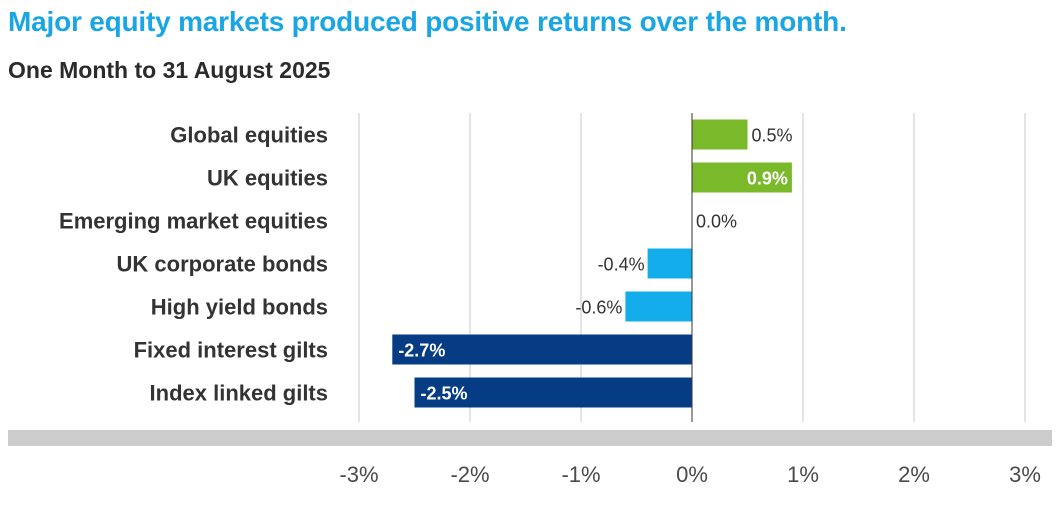  Describe the element at coordinates (692, 474) in the screenshot. I see `x-tick-label: 0%` at that location.